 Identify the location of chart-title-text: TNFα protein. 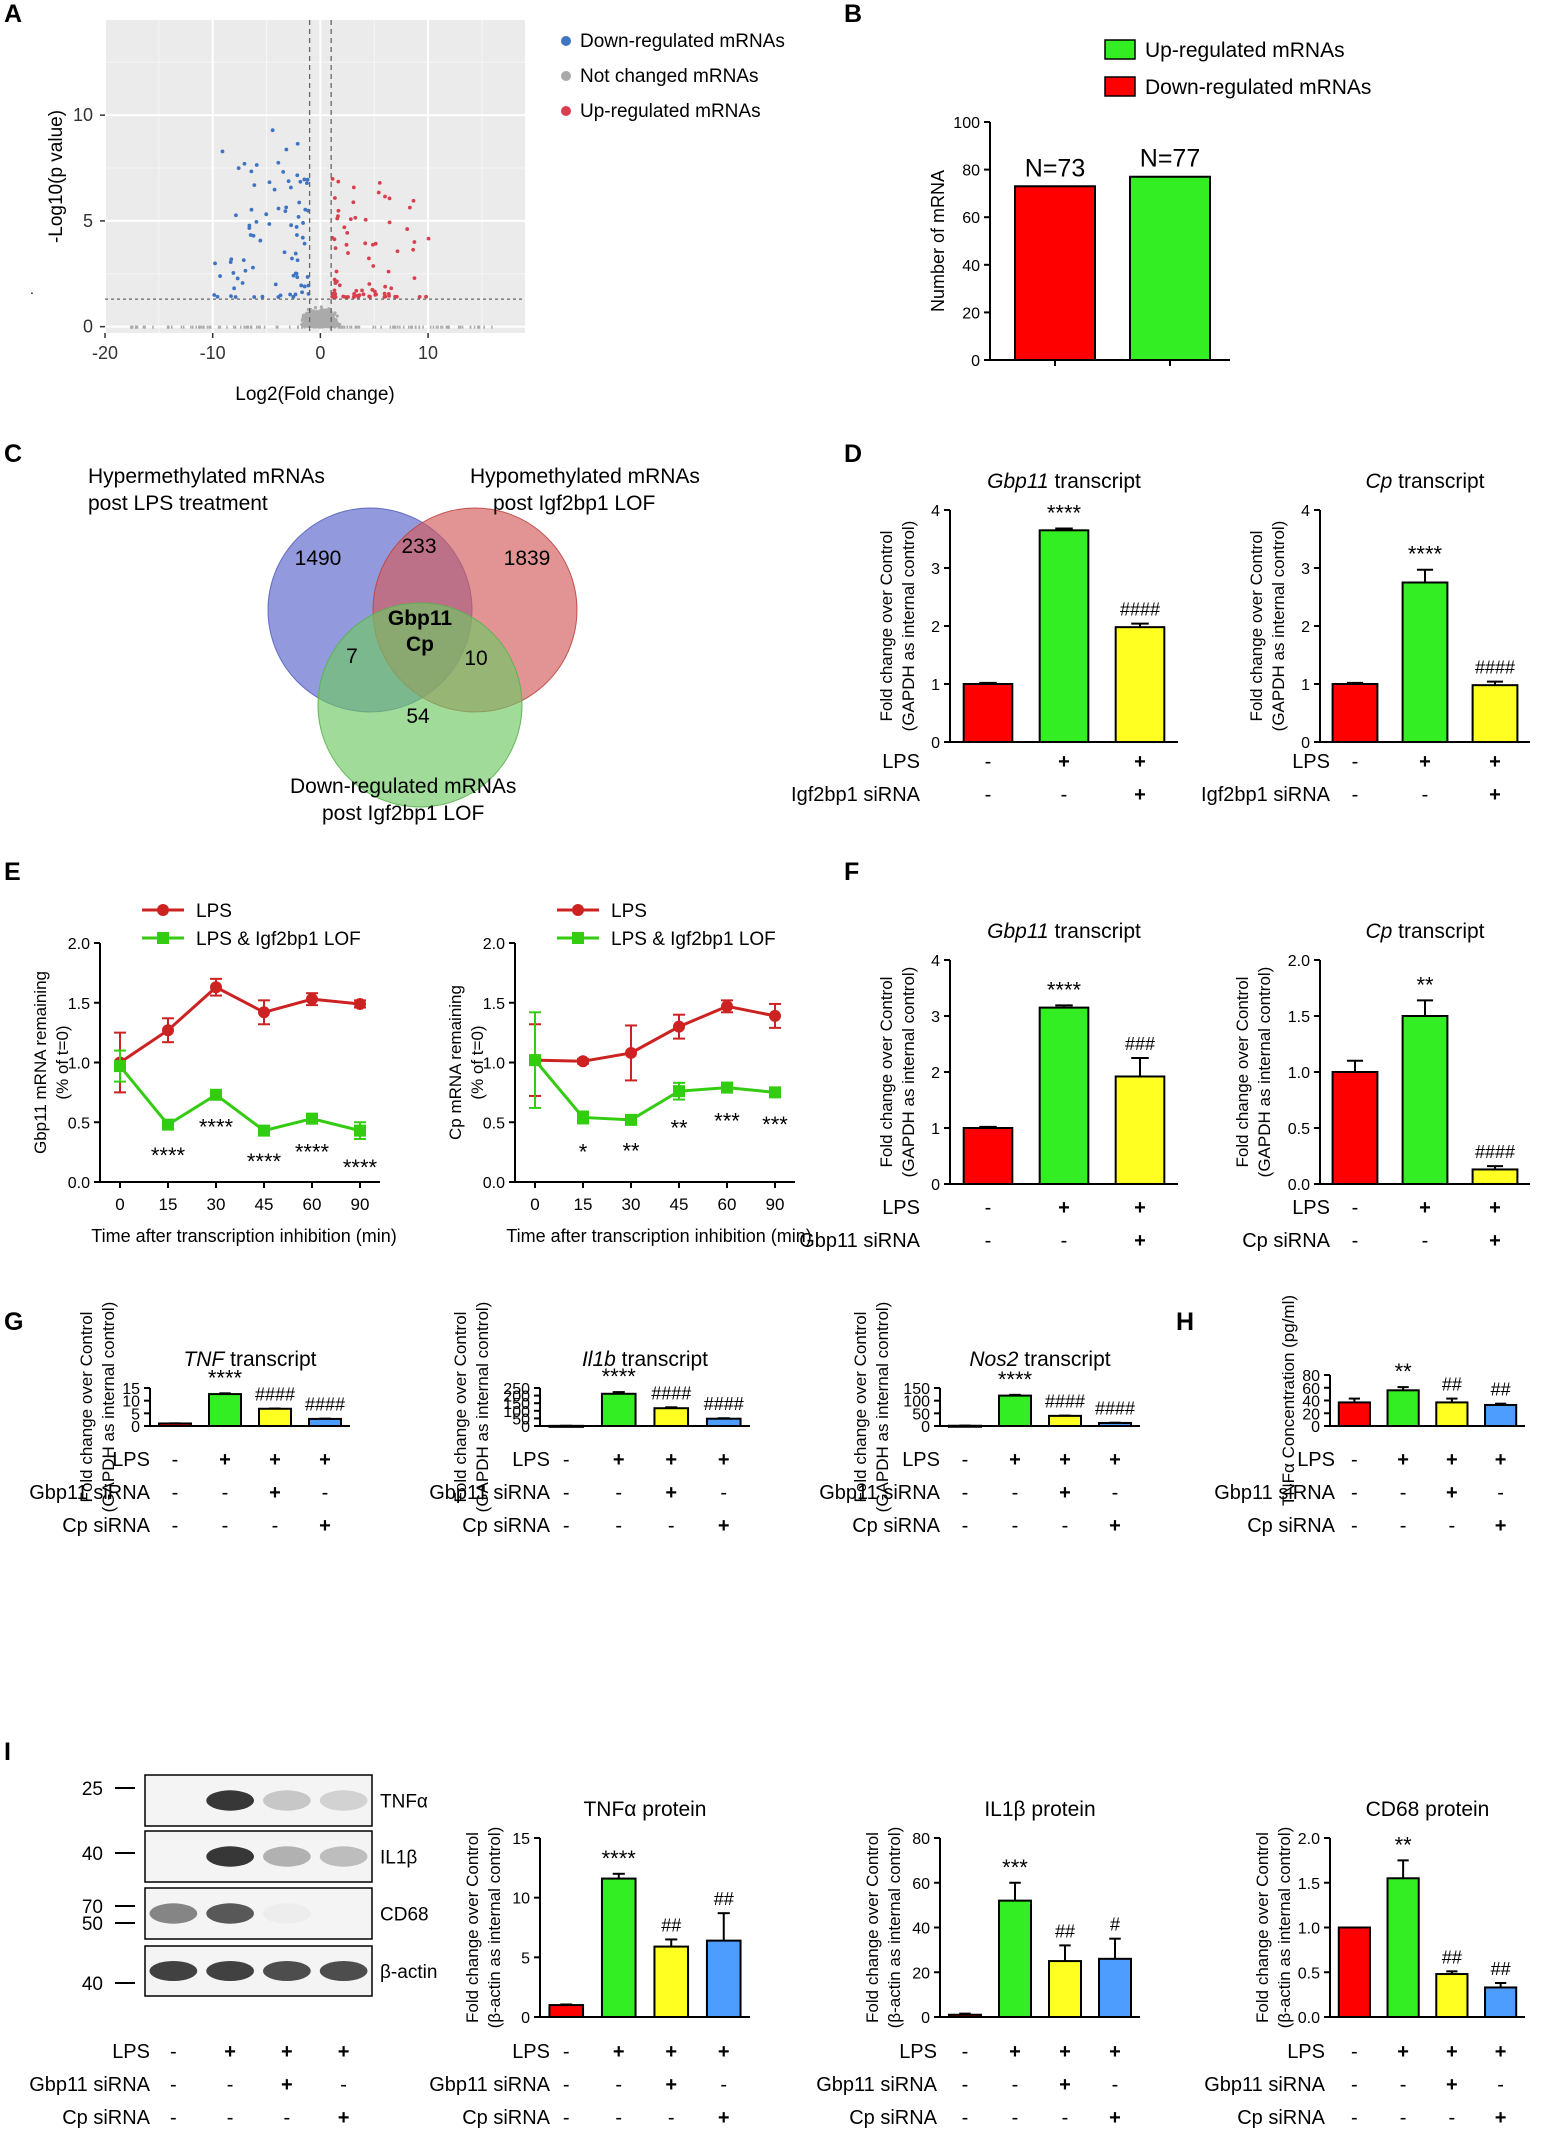
(644, 1809).